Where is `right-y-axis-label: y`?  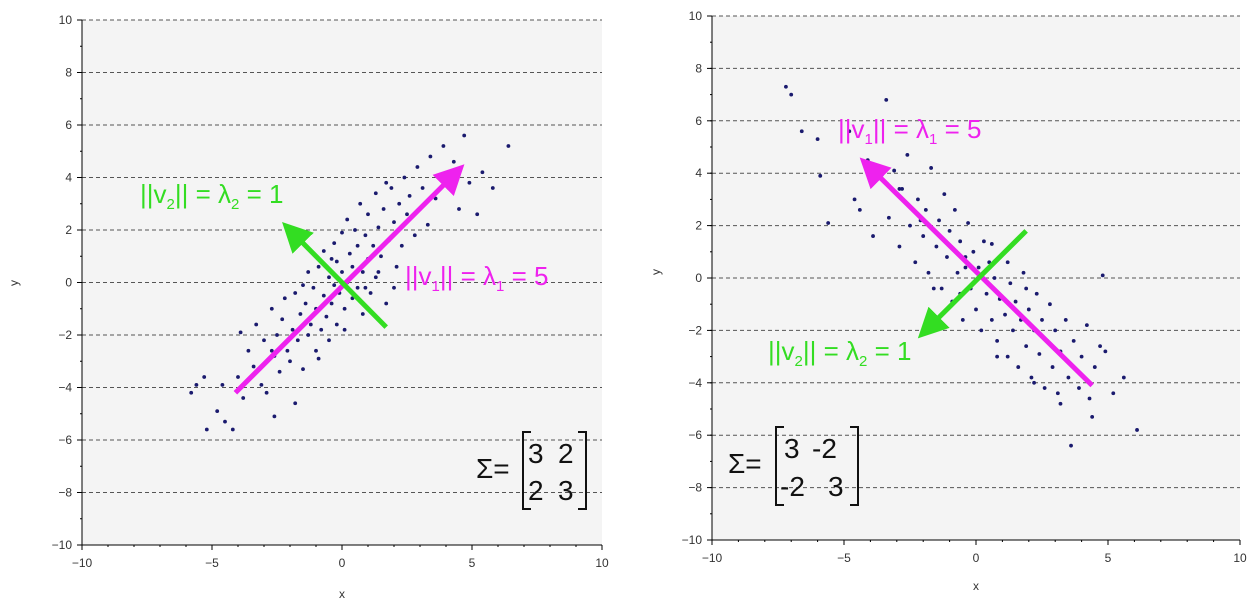 right-y-axis-label: y is located at coordinates (656, 272).